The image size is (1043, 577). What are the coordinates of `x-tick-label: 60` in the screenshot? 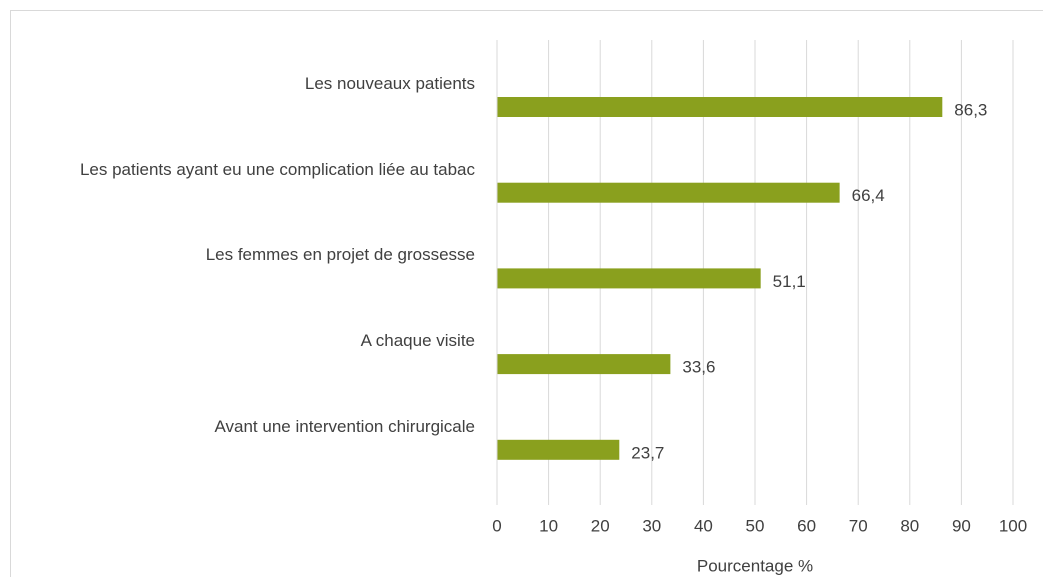 It's located at (806, 525).